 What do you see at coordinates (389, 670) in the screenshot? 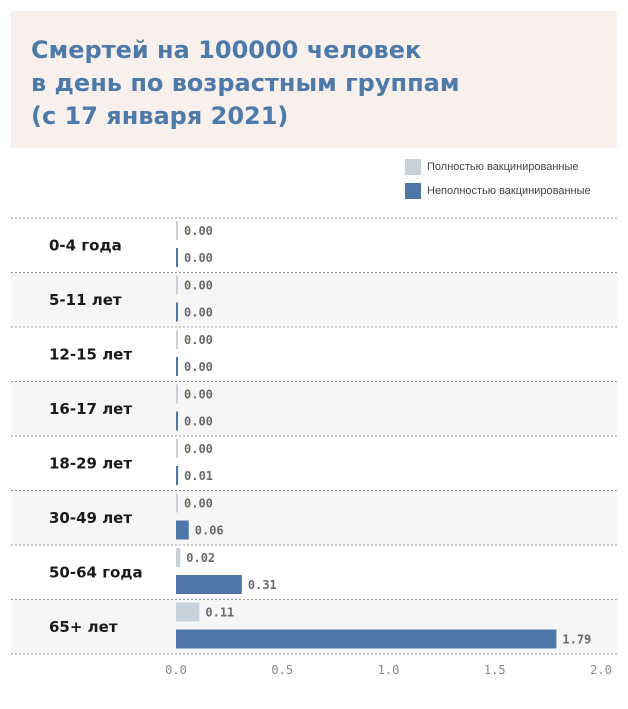
I see `x-tick-label: 1.0` at bounding box center [389, 670].